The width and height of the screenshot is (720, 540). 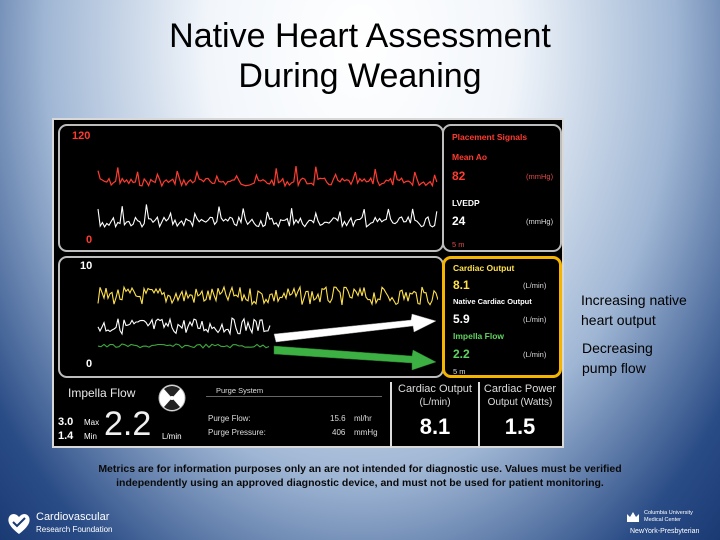 I want to click on purge-divider, so click(x=294, y=396).